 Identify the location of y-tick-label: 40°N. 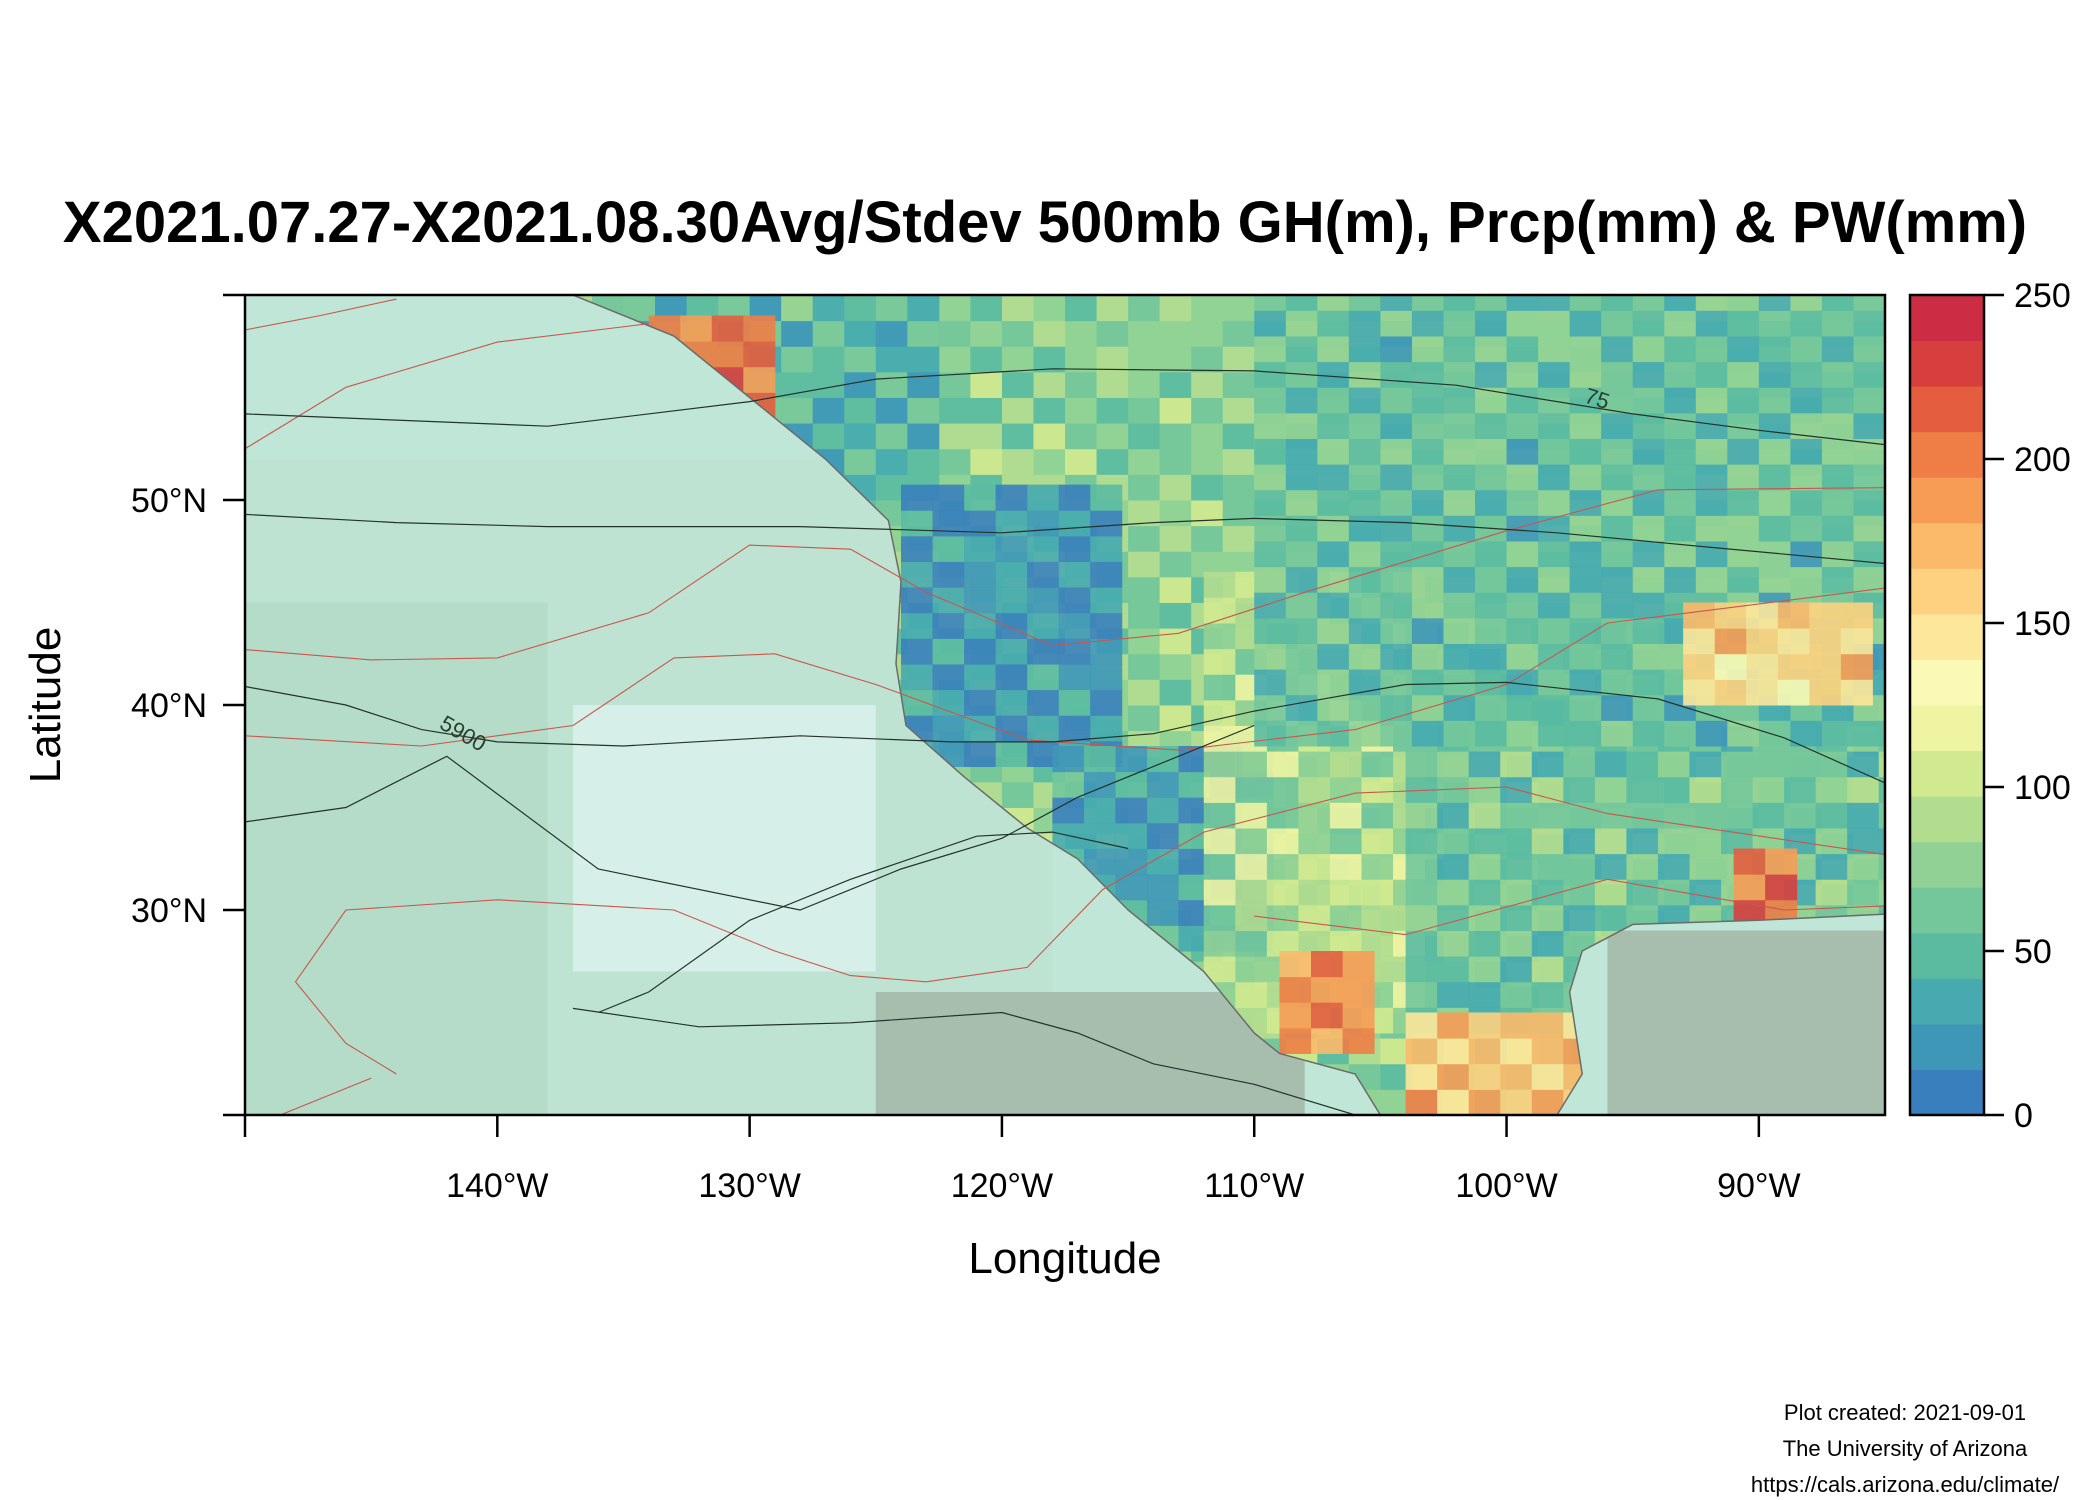
(169, 706).